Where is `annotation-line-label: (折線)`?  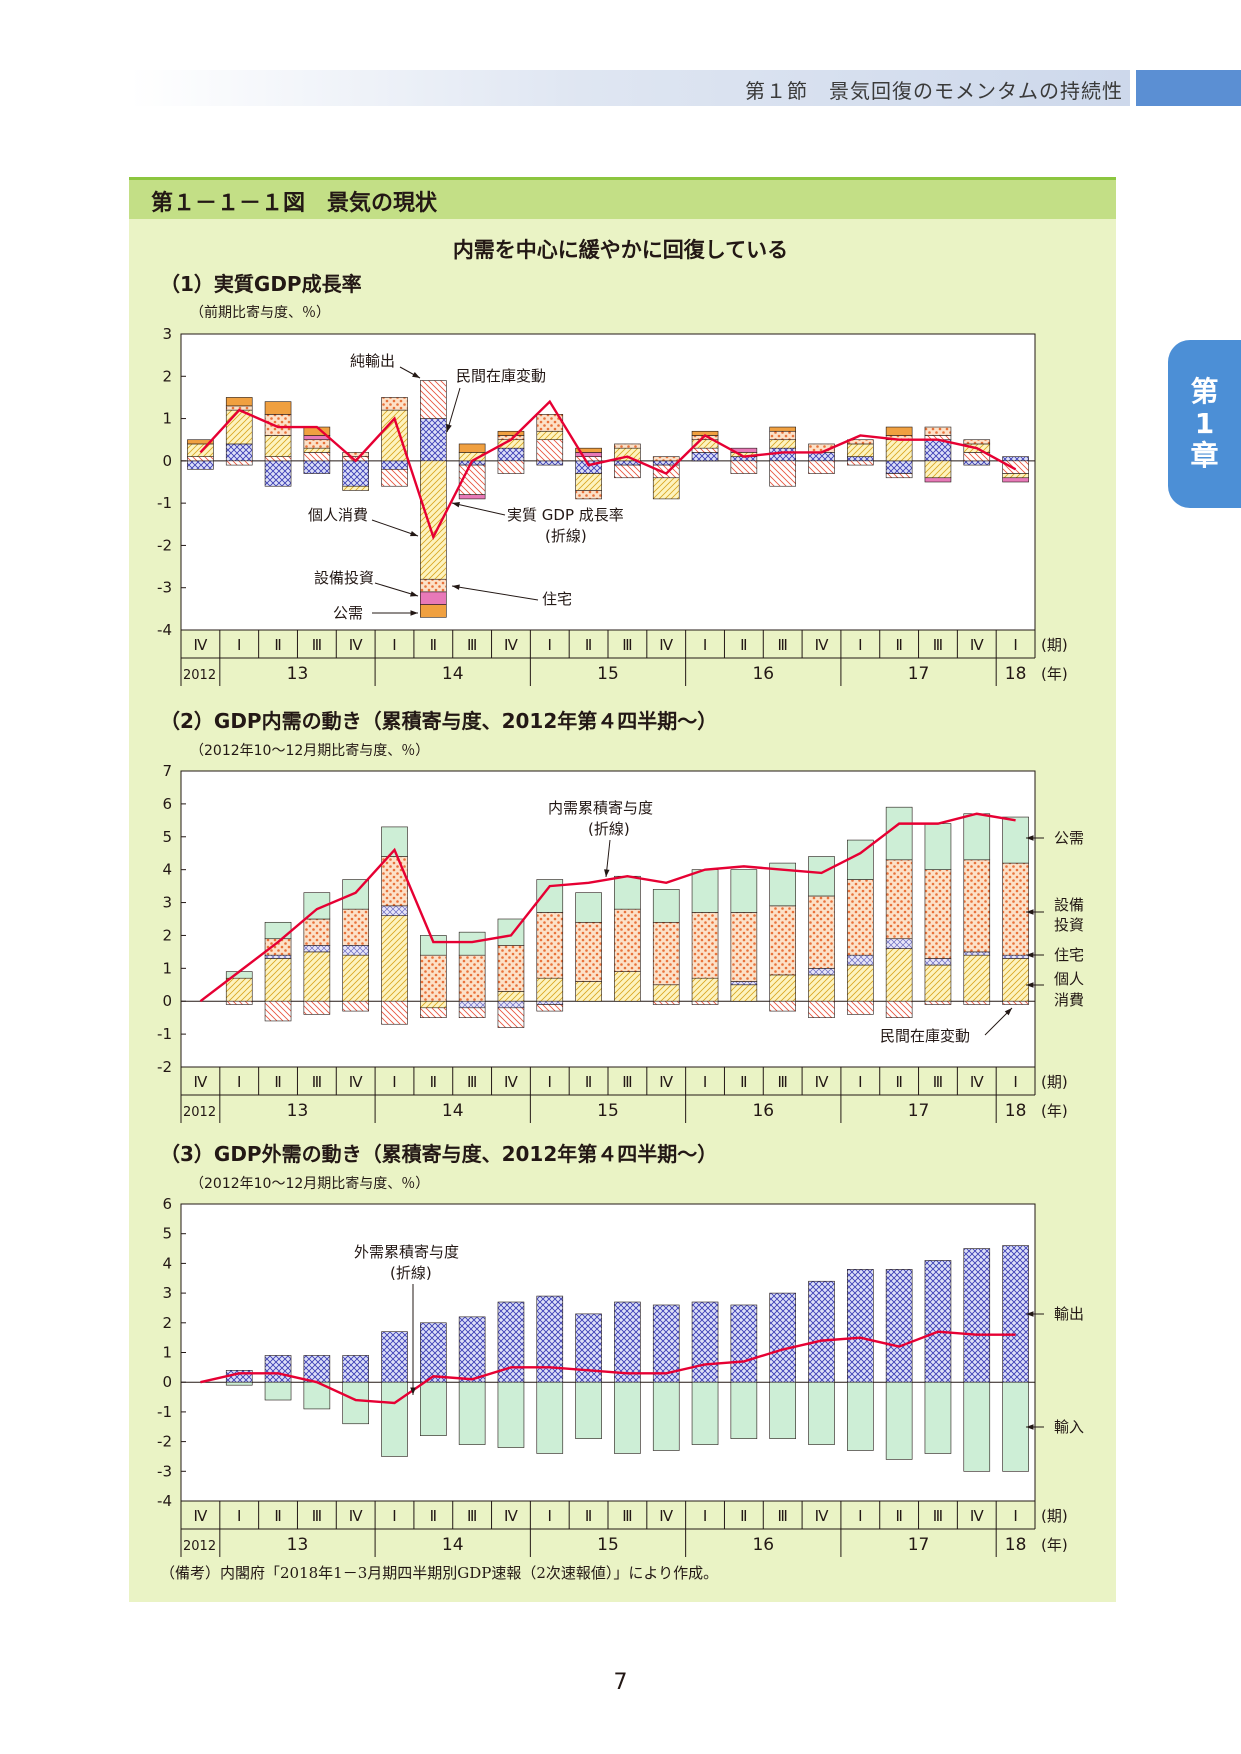 annotation-line-label: (折線) is located at coordinates (566, 536).